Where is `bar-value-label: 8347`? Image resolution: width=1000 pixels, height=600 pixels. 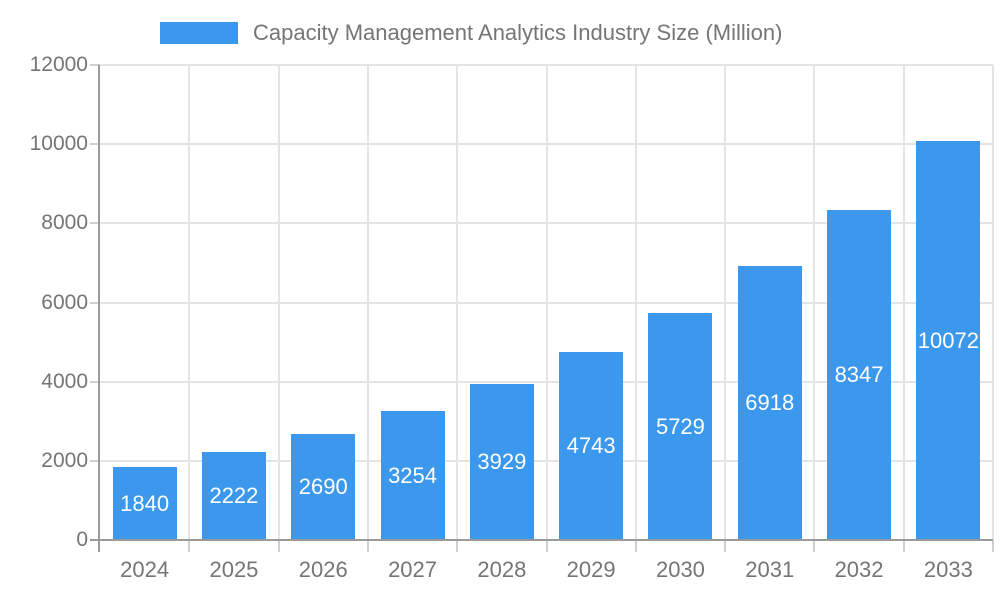 bar-value-label: 8347 is located at coordinates (859, 374).